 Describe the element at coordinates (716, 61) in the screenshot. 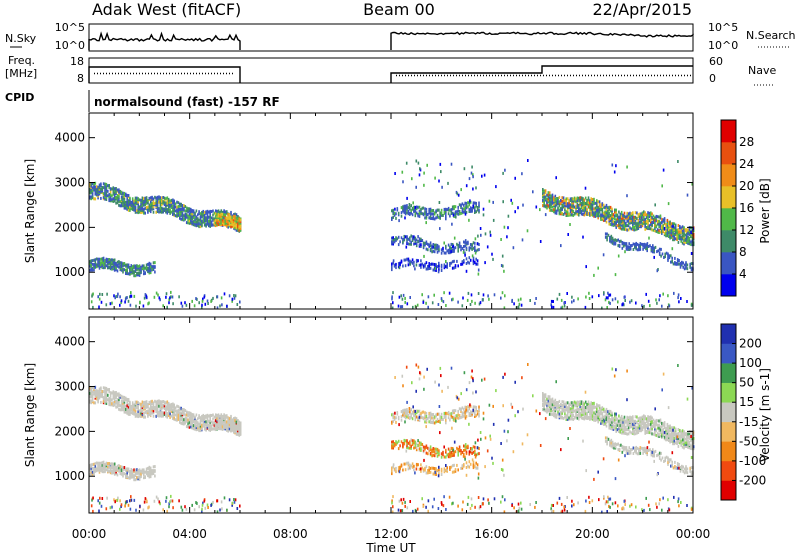

I see `nave-tick-top: 60` at that location.